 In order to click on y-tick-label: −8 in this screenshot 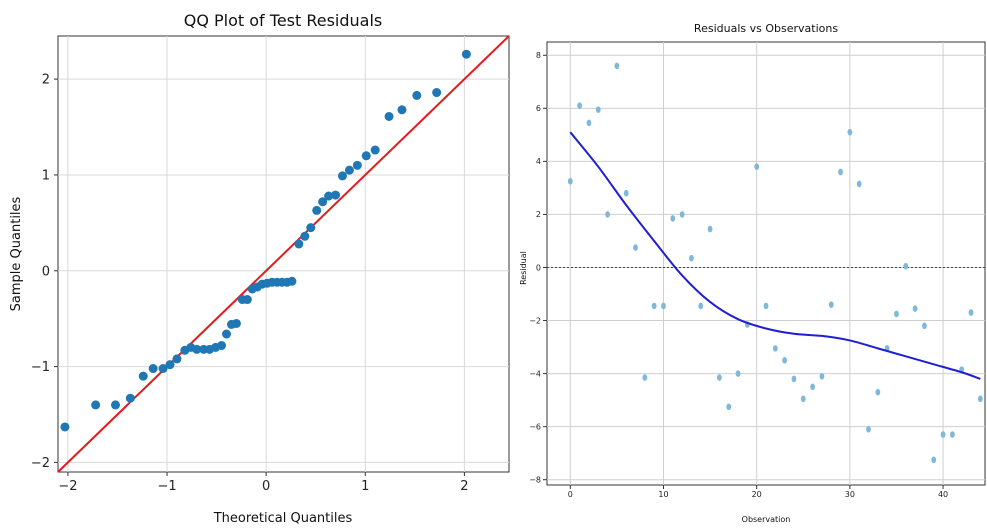, I will do `click(535, 479)`.